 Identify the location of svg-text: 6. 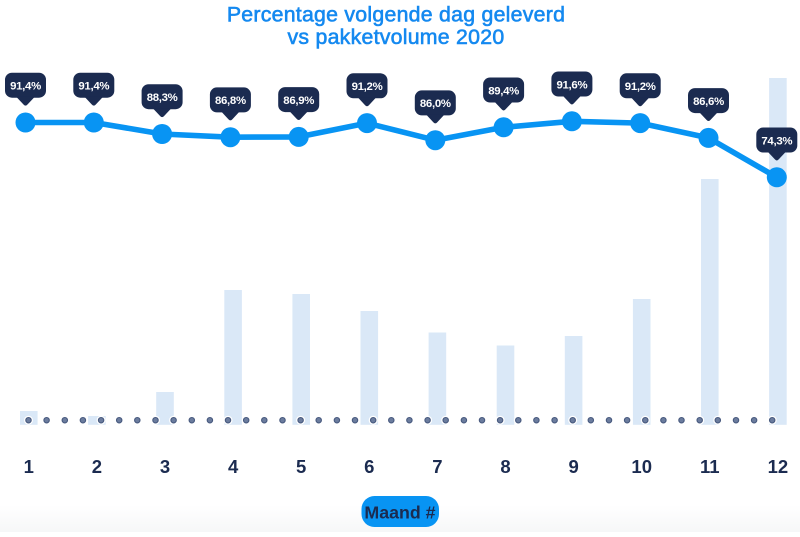
(369, 466).